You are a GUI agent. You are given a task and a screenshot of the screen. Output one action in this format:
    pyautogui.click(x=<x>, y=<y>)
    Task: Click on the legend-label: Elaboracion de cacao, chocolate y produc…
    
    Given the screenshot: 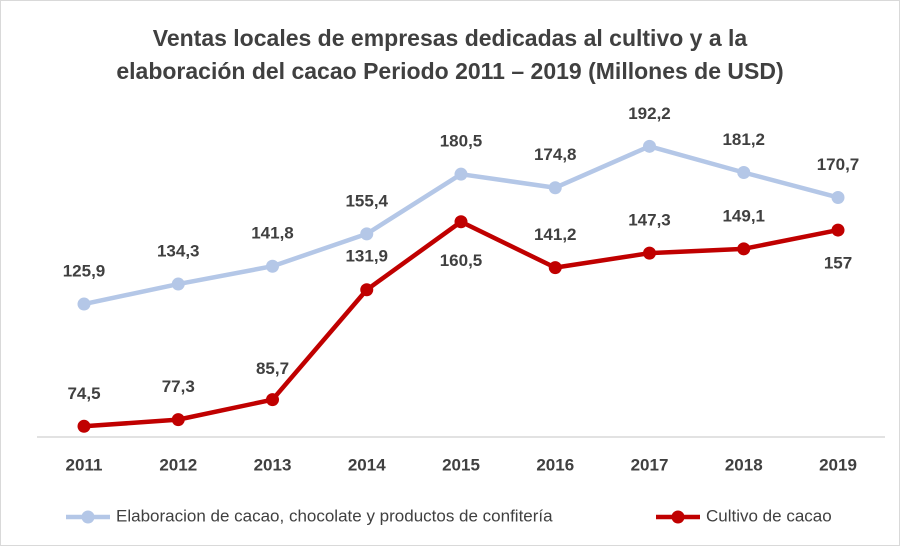 What is the action you would take?
    pyautogui.click(x=334, y=515)
    